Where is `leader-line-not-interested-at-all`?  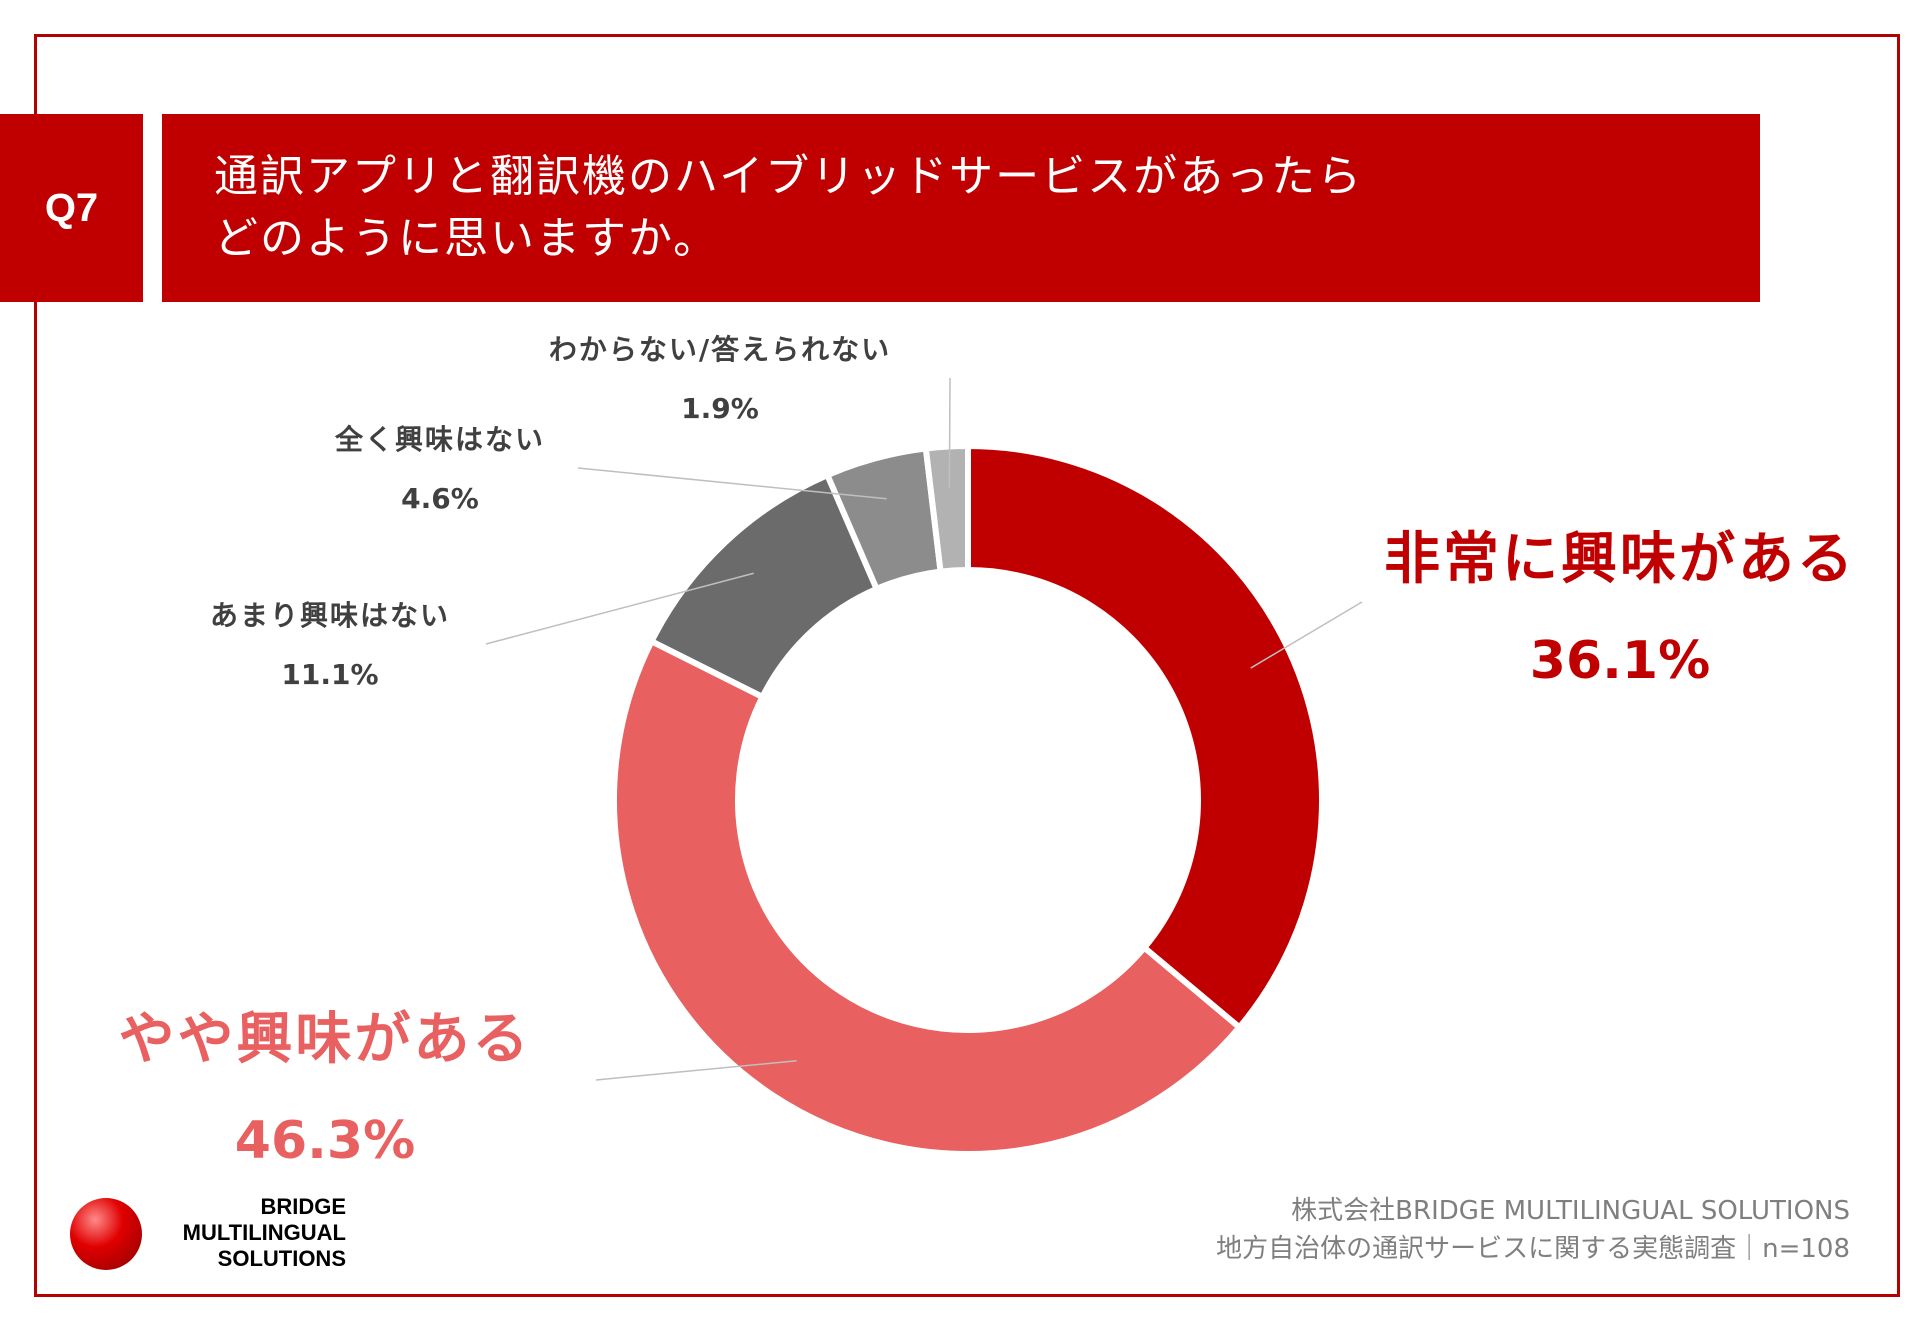
leader-line-not-interested-at-all is located at coordinates (732, 483).